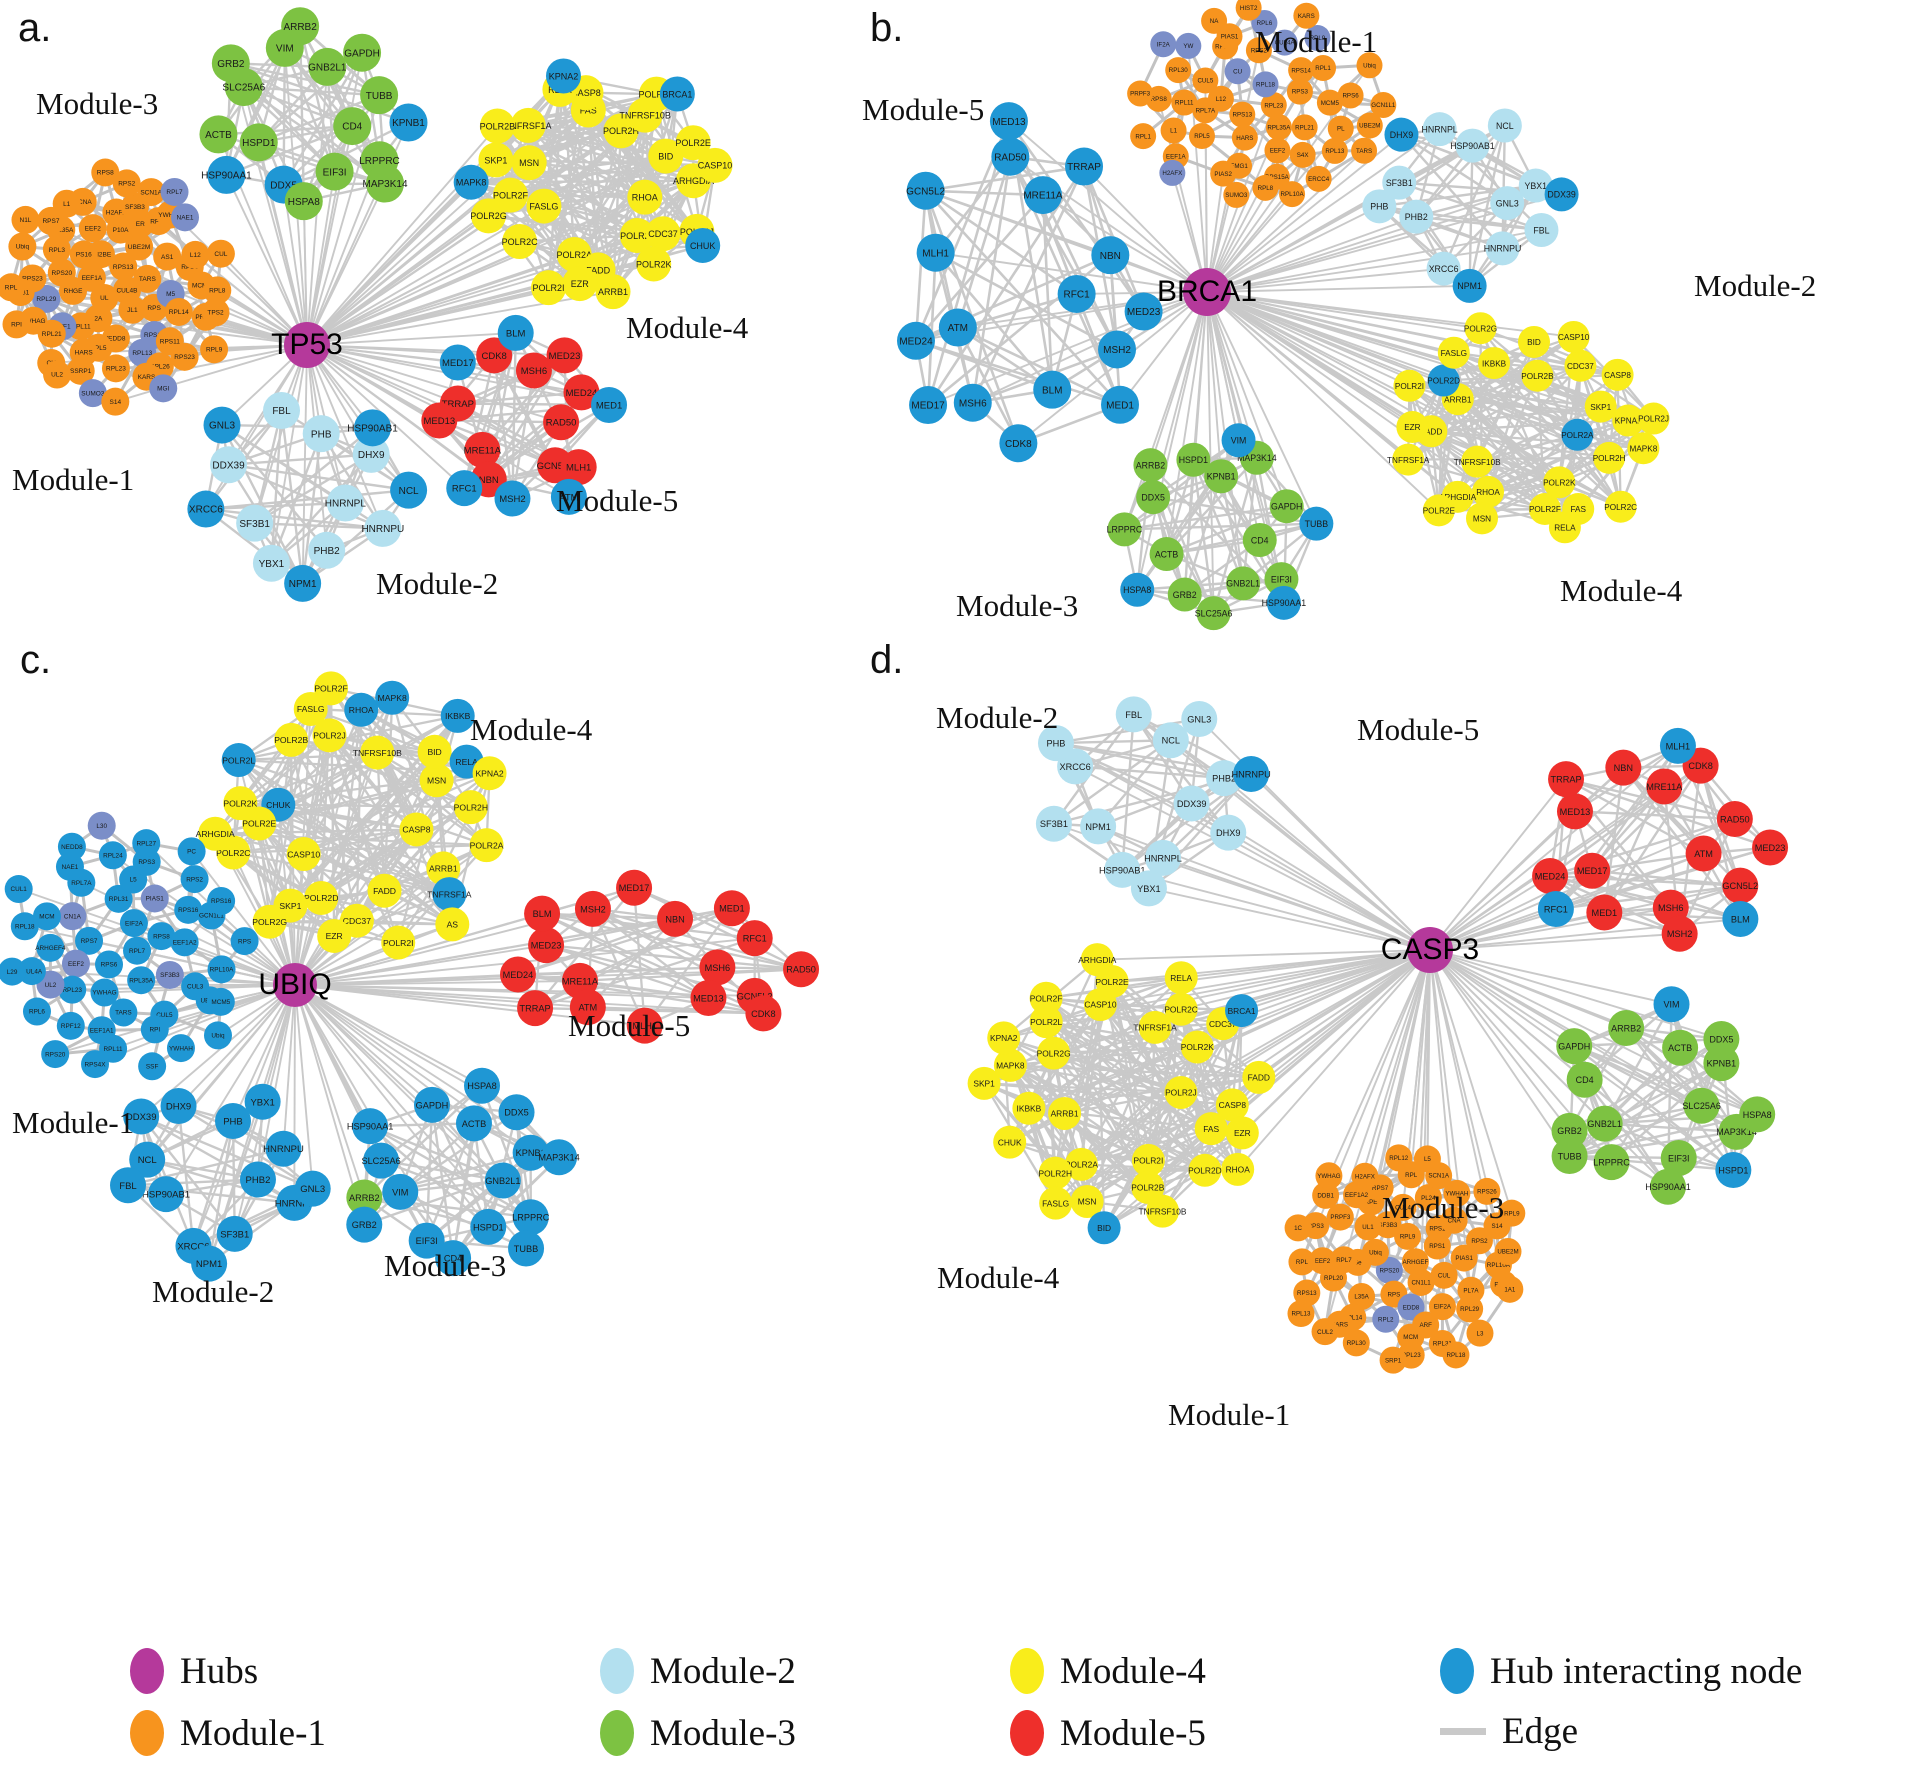 The width and height of the screenshot is (1923, 1775). I want to click on network-node: PRPF3, so click(1140, 93).